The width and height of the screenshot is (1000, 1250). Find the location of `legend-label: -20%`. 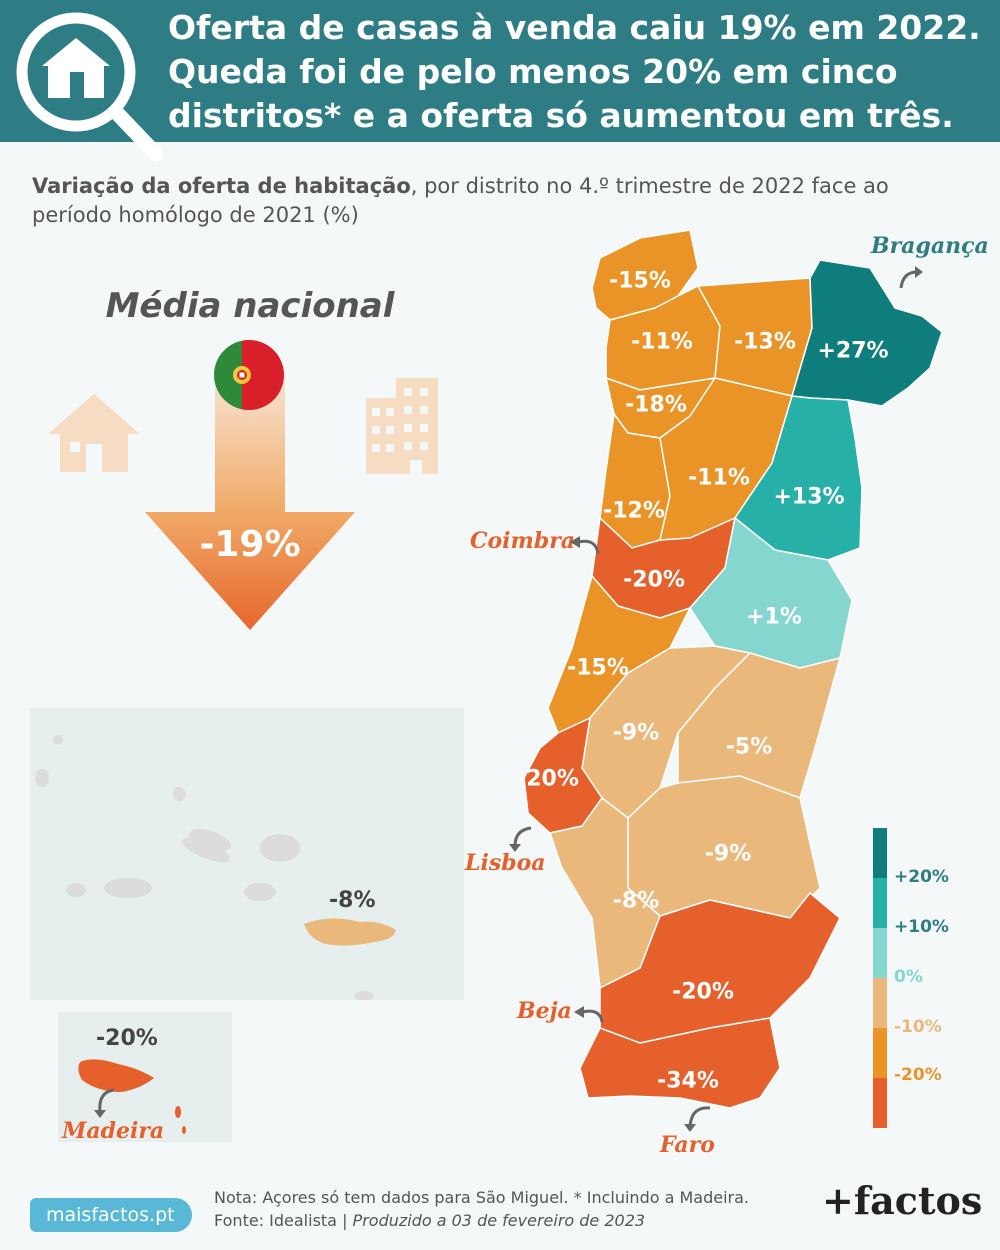

legend-label: -20% is located at coordinates (918, 1075).